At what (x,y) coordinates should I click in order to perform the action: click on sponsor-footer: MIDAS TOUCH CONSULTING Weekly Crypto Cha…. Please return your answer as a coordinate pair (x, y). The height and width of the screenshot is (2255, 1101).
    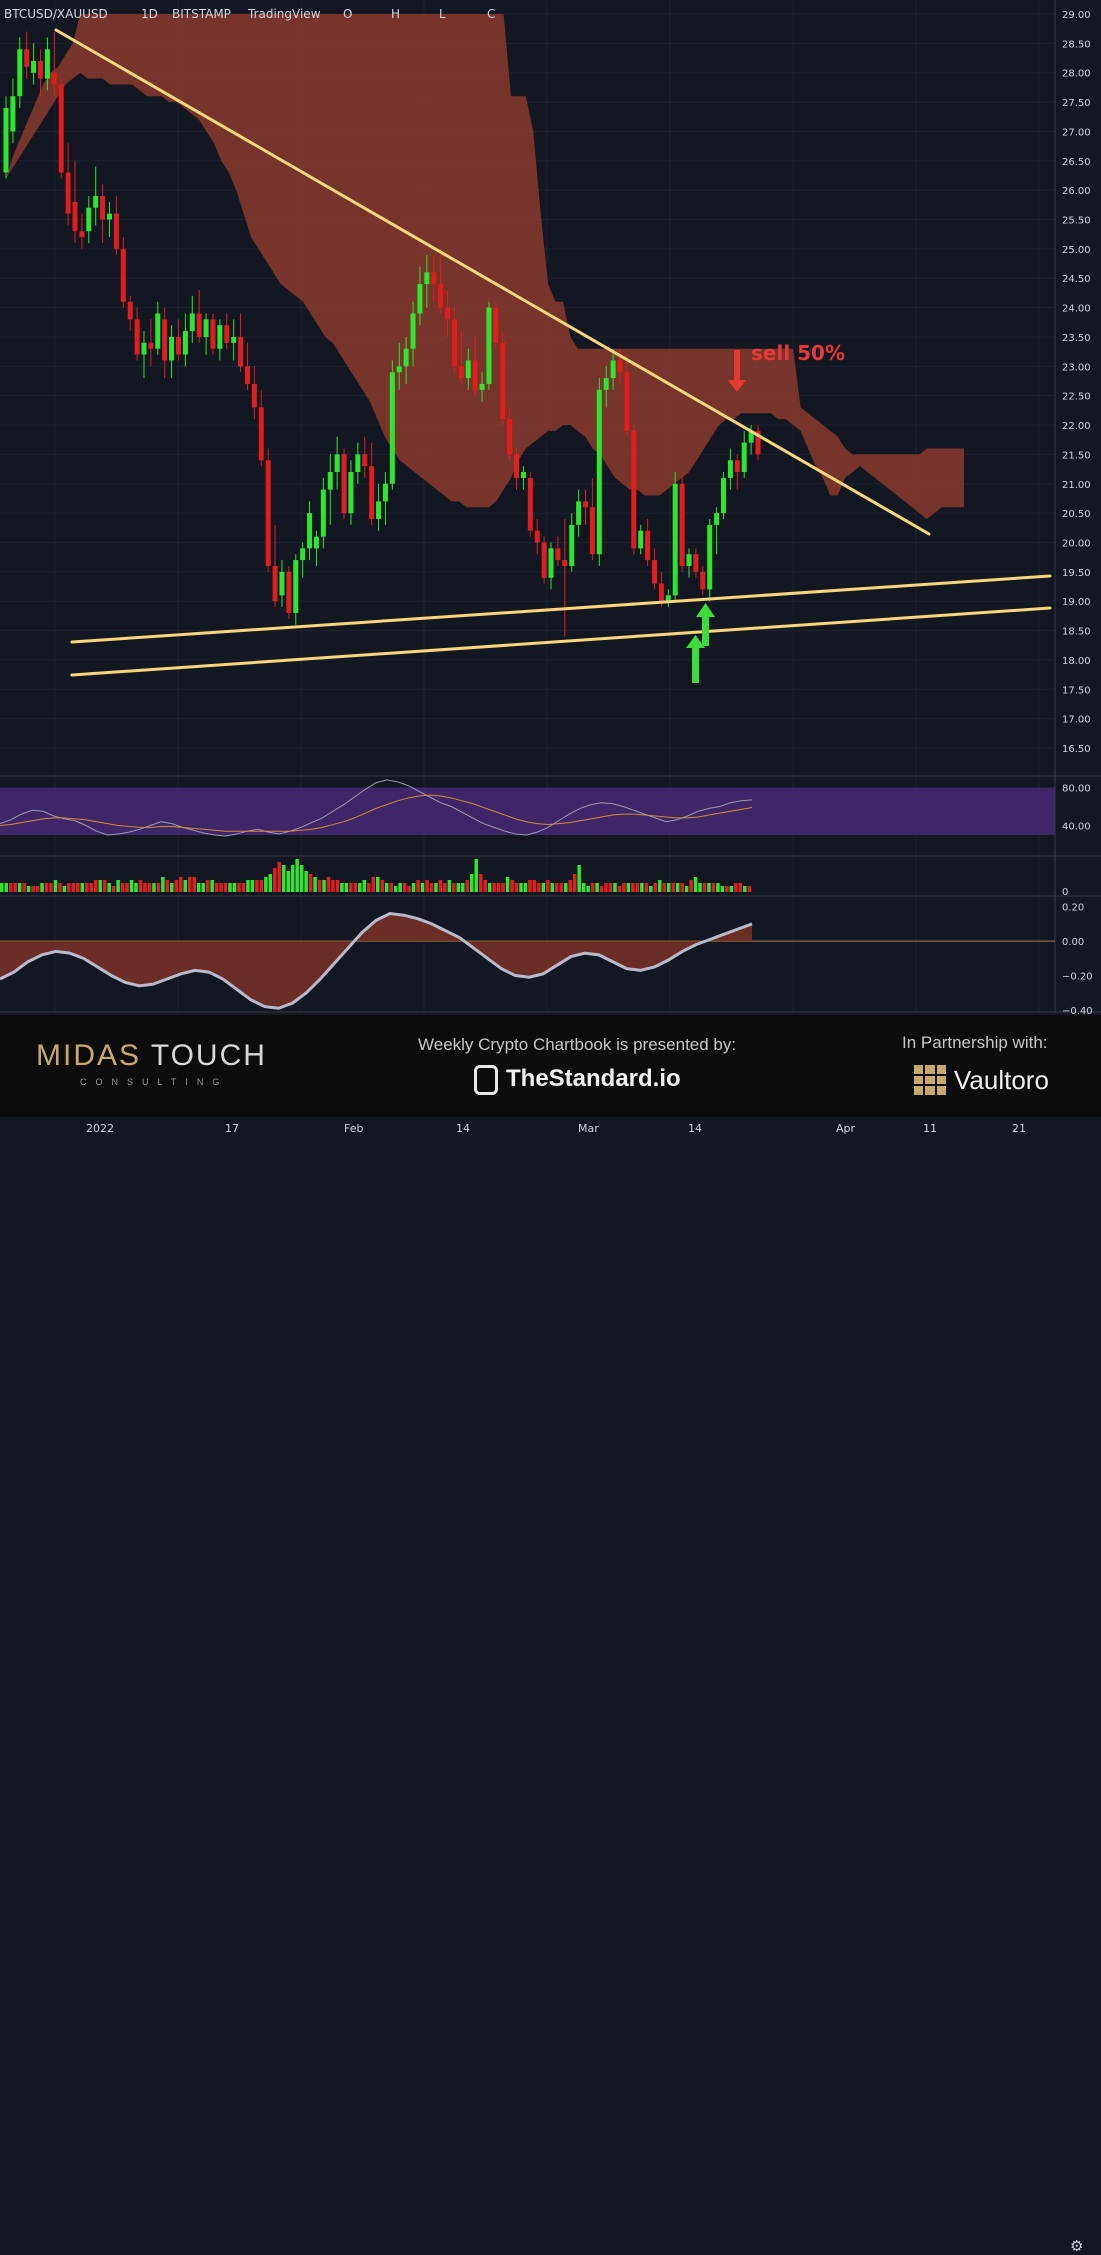
    Looking at the image, I should click on (550, 1066).